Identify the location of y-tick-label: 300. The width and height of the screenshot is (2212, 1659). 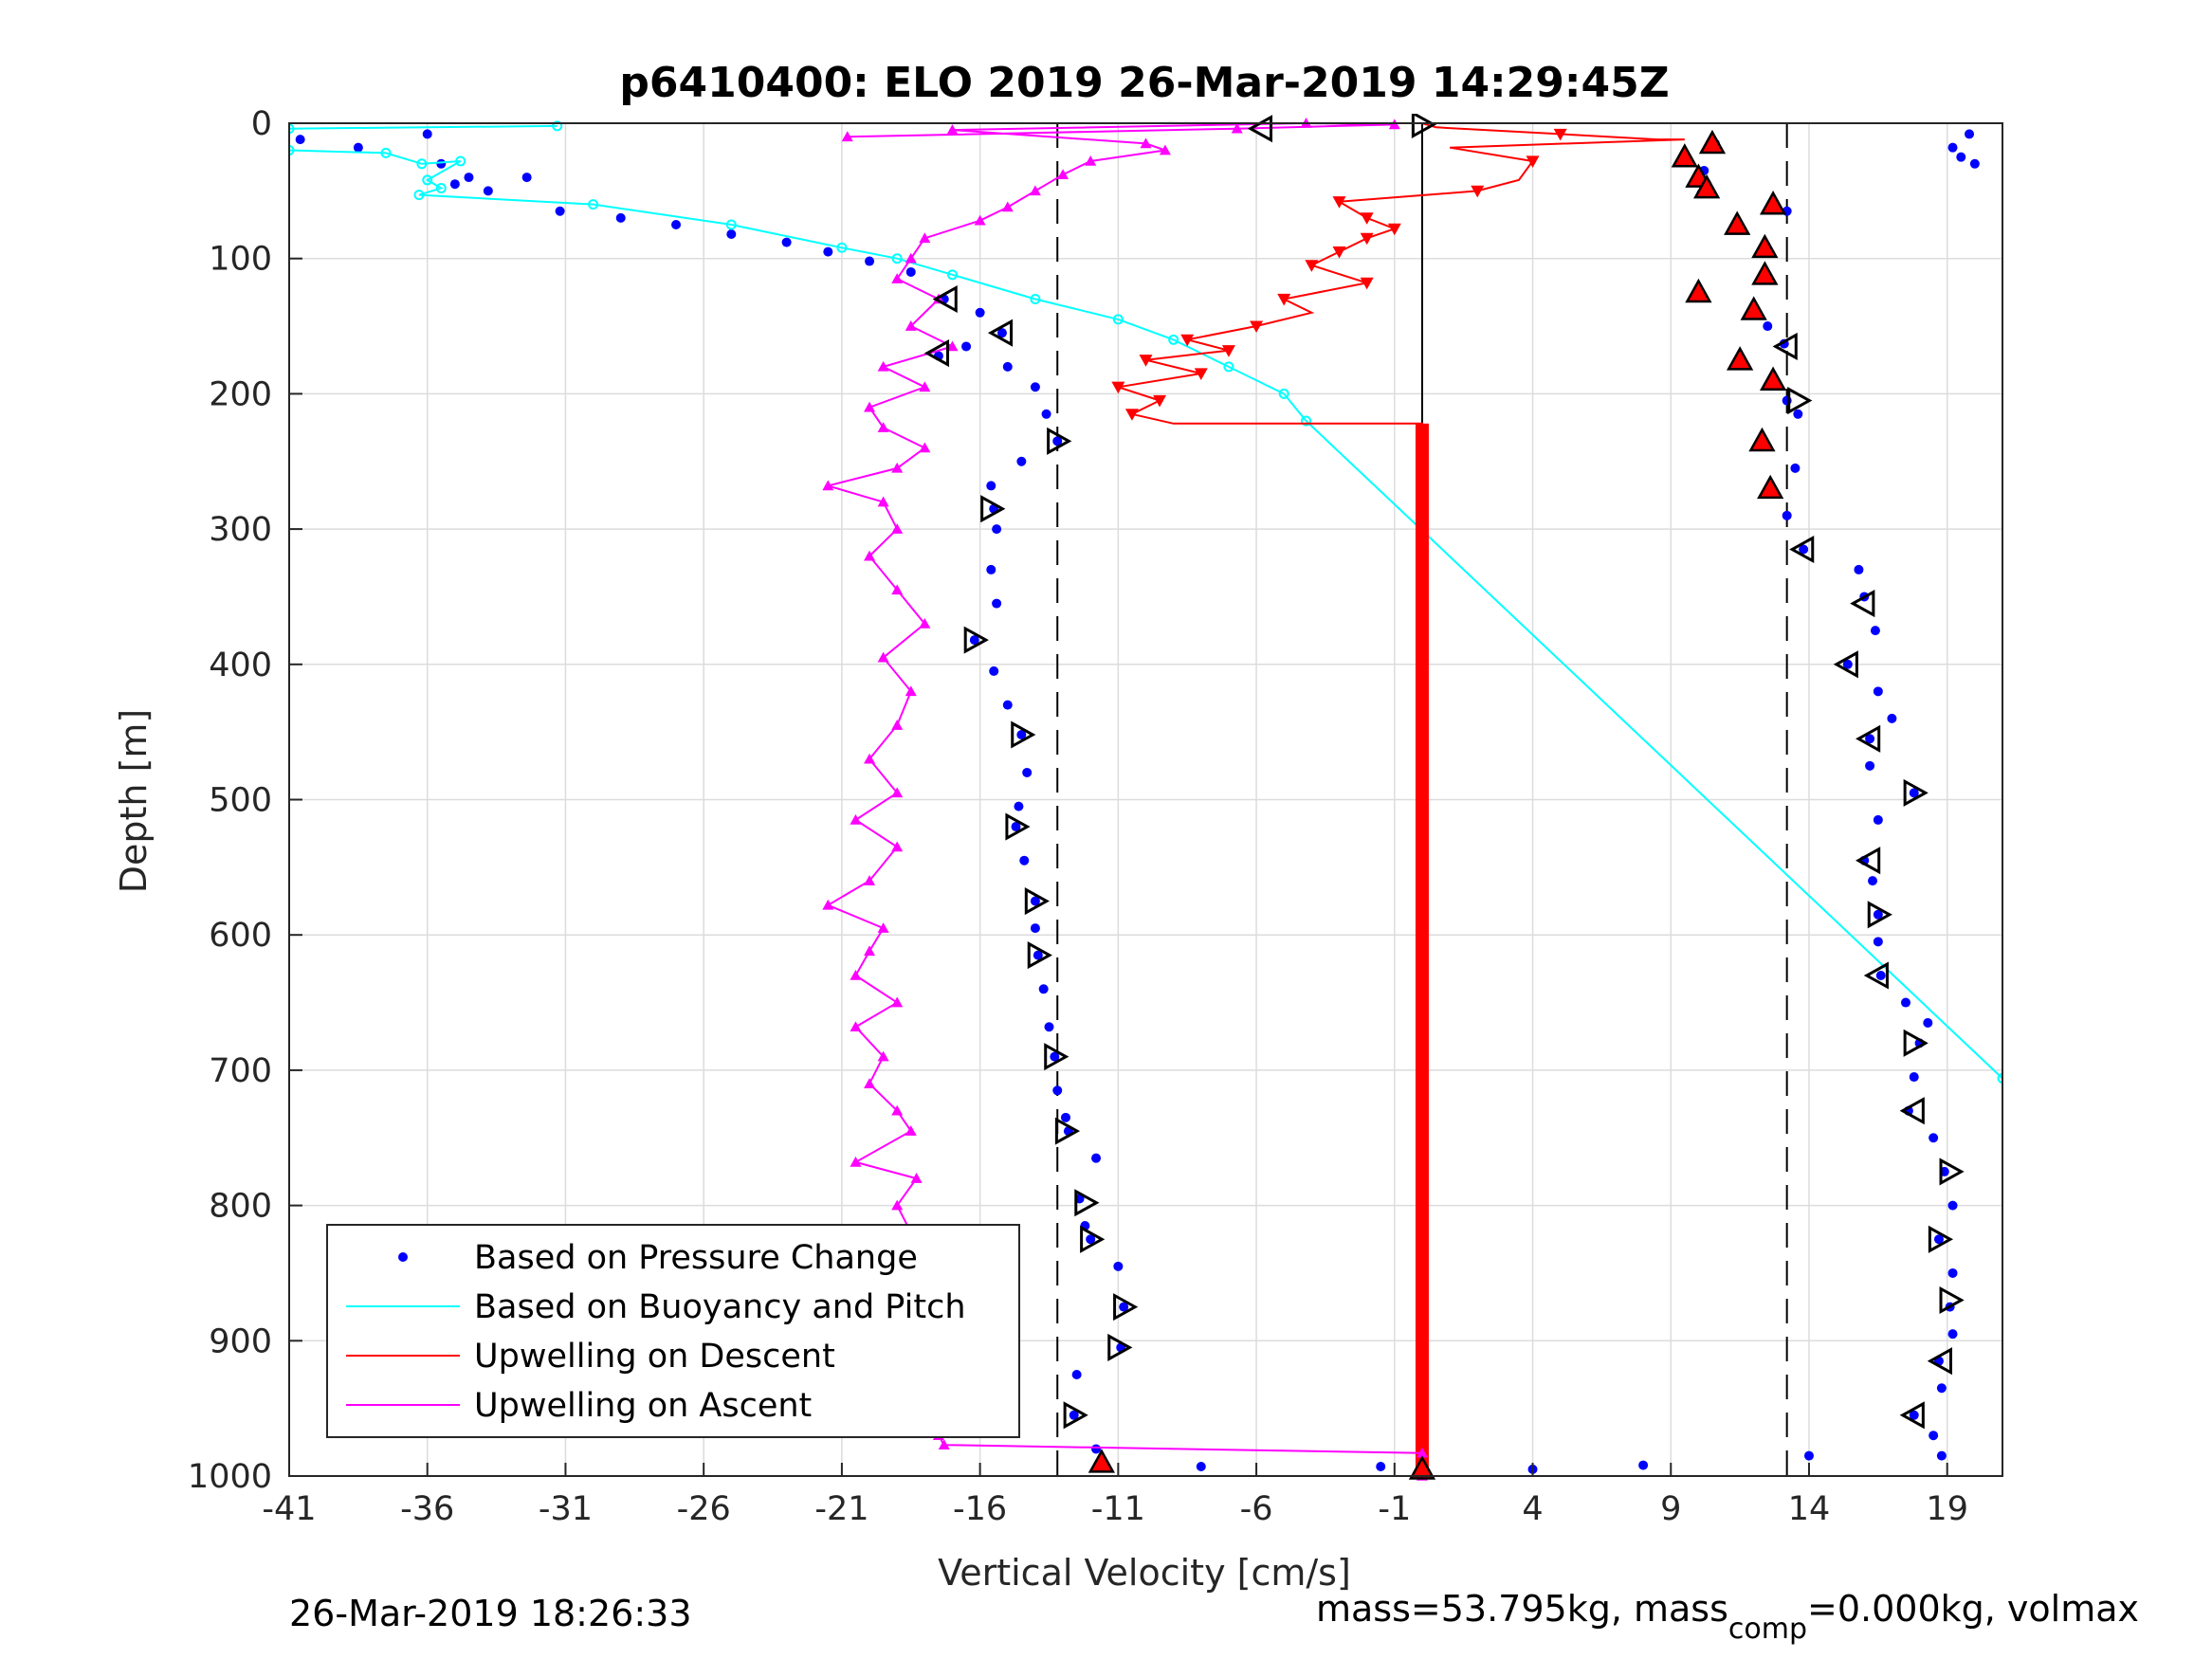
(240, 530).